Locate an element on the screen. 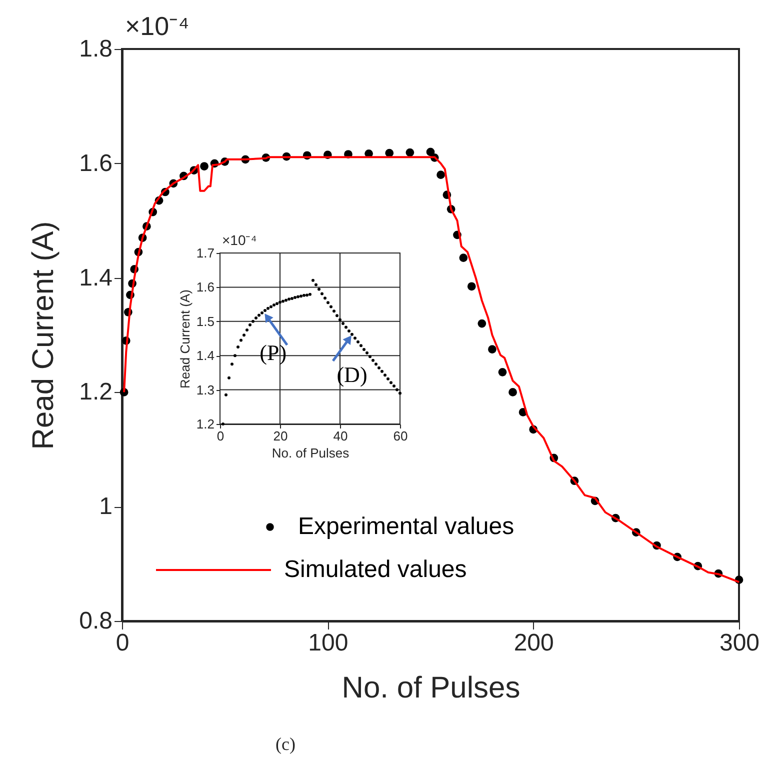  annotation: ×10⁻⁴ is located at coordinates (239, 240).